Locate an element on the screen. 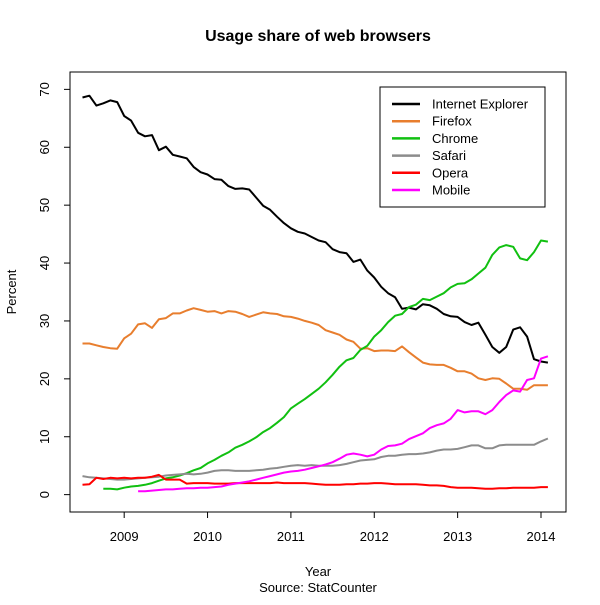 The width and height of the screenshot is (600, 605). source-caption: Source: StatCounter is located at coordinates (318, 587).